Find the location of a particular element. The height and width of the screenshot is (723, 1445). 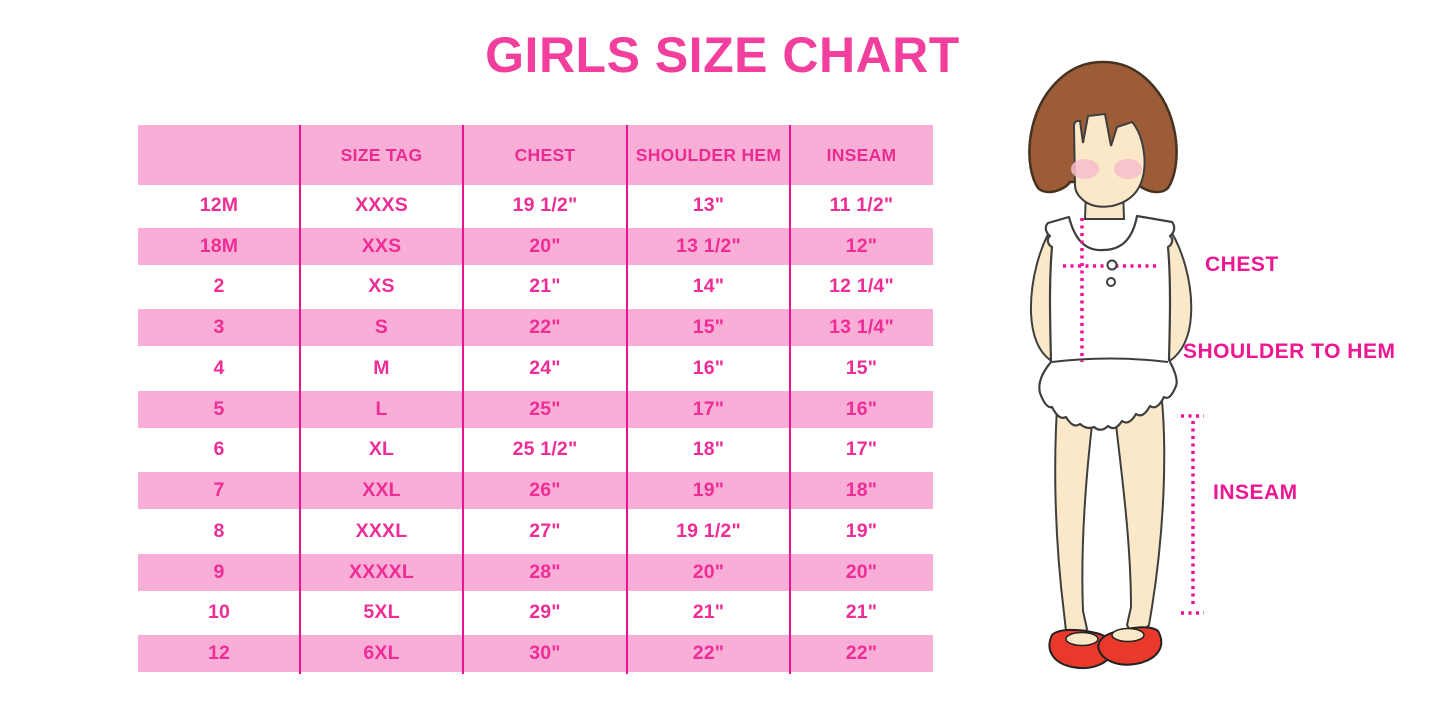

shoe-right-instep is located at coordinates (1128, 635).